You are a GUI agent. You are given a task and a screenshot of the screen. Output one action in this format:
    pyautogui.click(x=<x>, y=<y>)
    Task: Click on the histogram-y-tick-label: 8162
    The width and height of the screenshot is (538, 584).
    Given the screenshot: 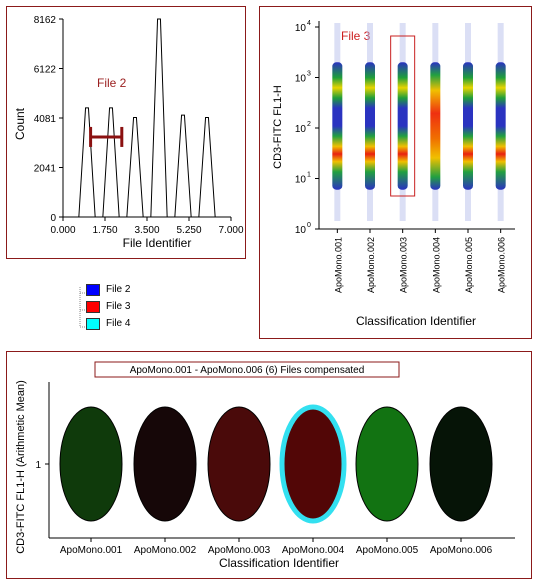 What is the action you would take?
    pyautogui.click(x=45, y=20)
    